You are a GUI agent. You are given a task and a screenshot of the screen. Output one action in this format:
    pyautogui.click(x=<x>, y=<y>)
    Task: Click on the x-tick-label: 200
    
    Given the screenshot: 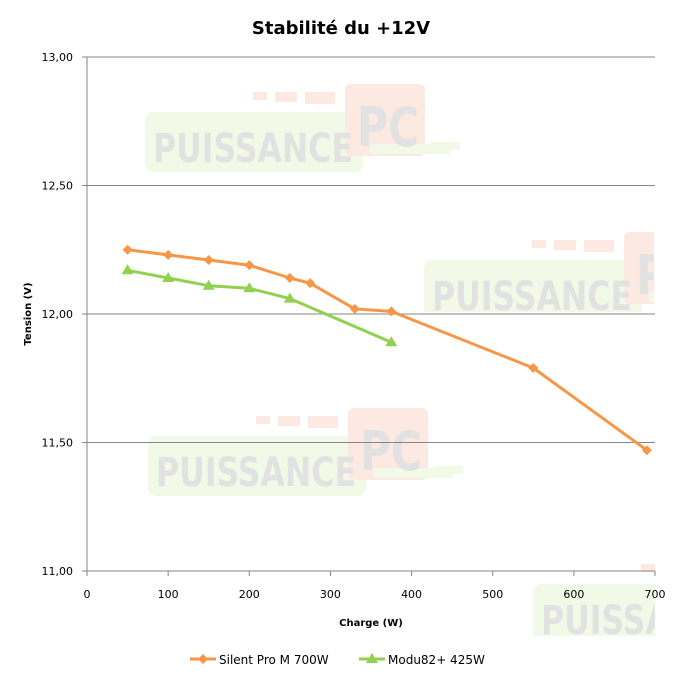 What is the action you would take?
    pyautogui.click(x=249, y=594)
    